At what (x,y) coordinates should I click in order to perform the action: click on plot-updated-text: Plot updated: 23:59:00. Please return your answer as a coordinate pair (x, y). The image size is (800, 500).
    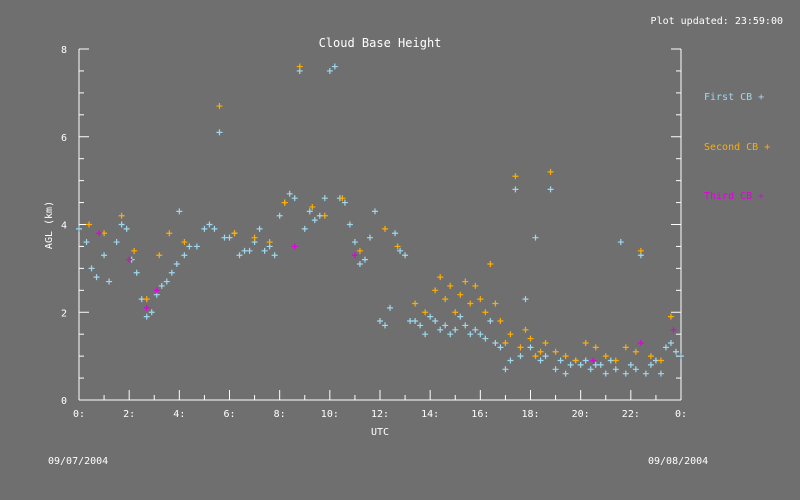
    Looking at the image, I should click on (717, 21).